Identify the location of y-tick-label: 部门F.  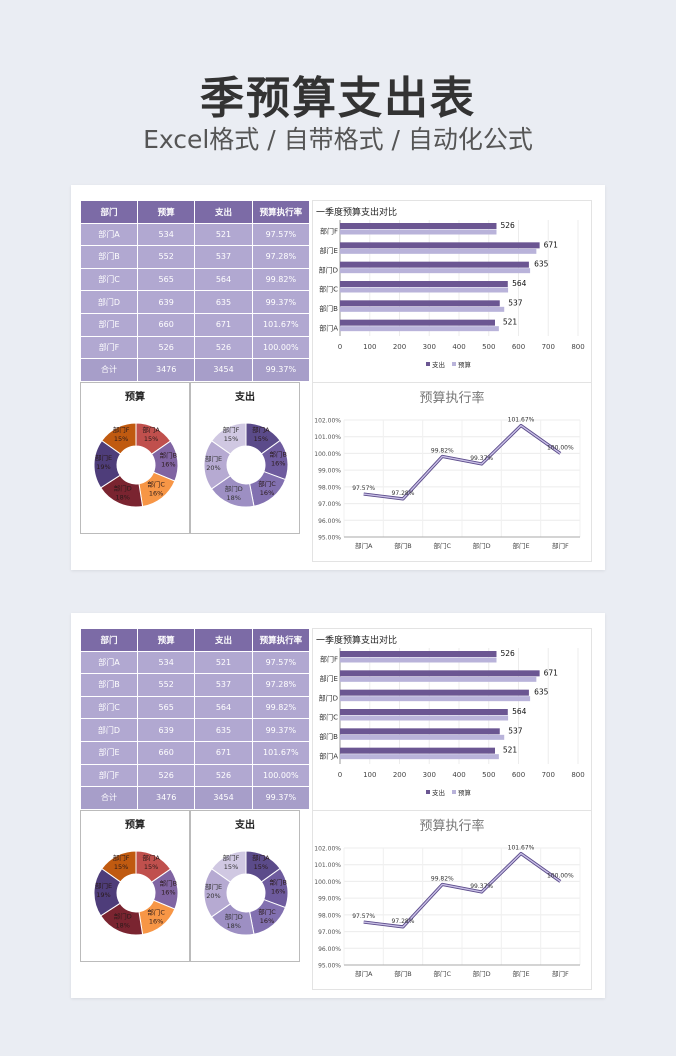
(329, 231).